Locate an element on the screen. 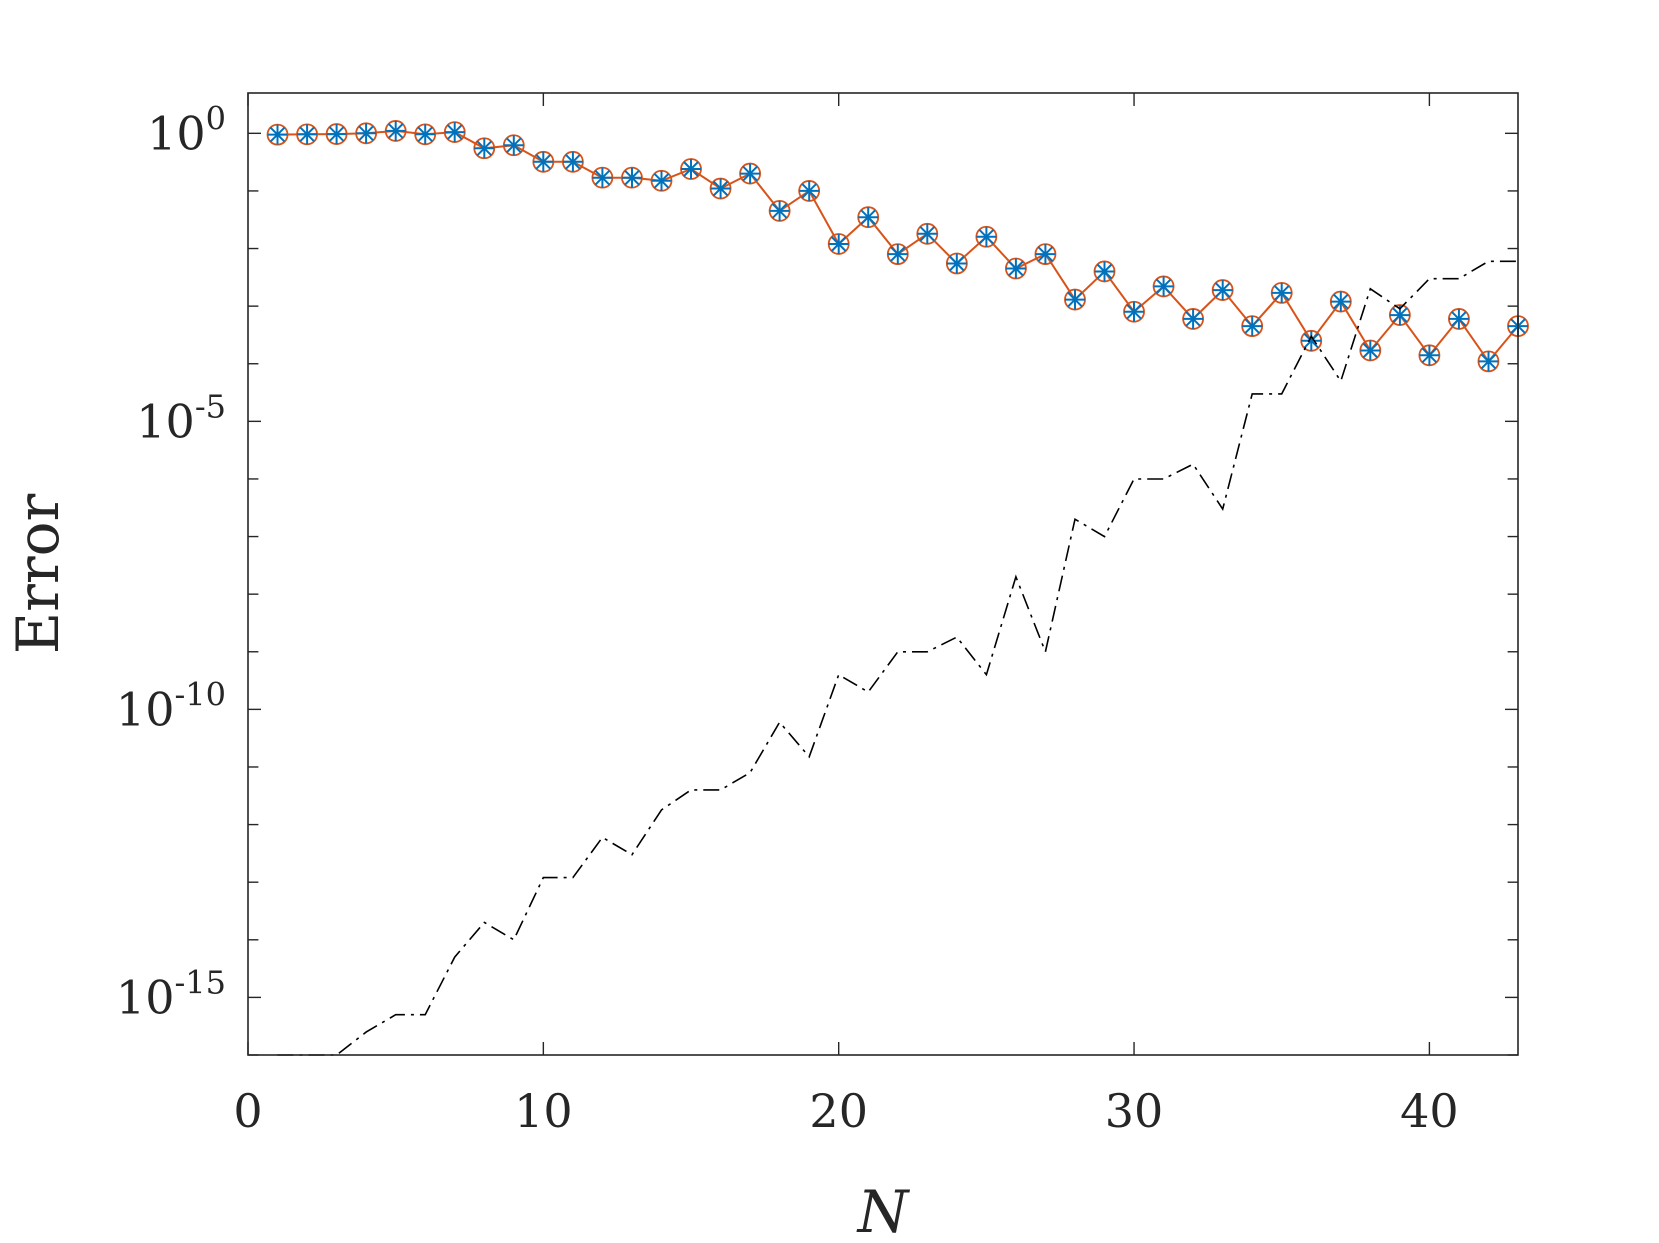 The width and height of the screenshot is (1659, 1243). x-tick-label: 40 is located at coordinates (1429, 1111).